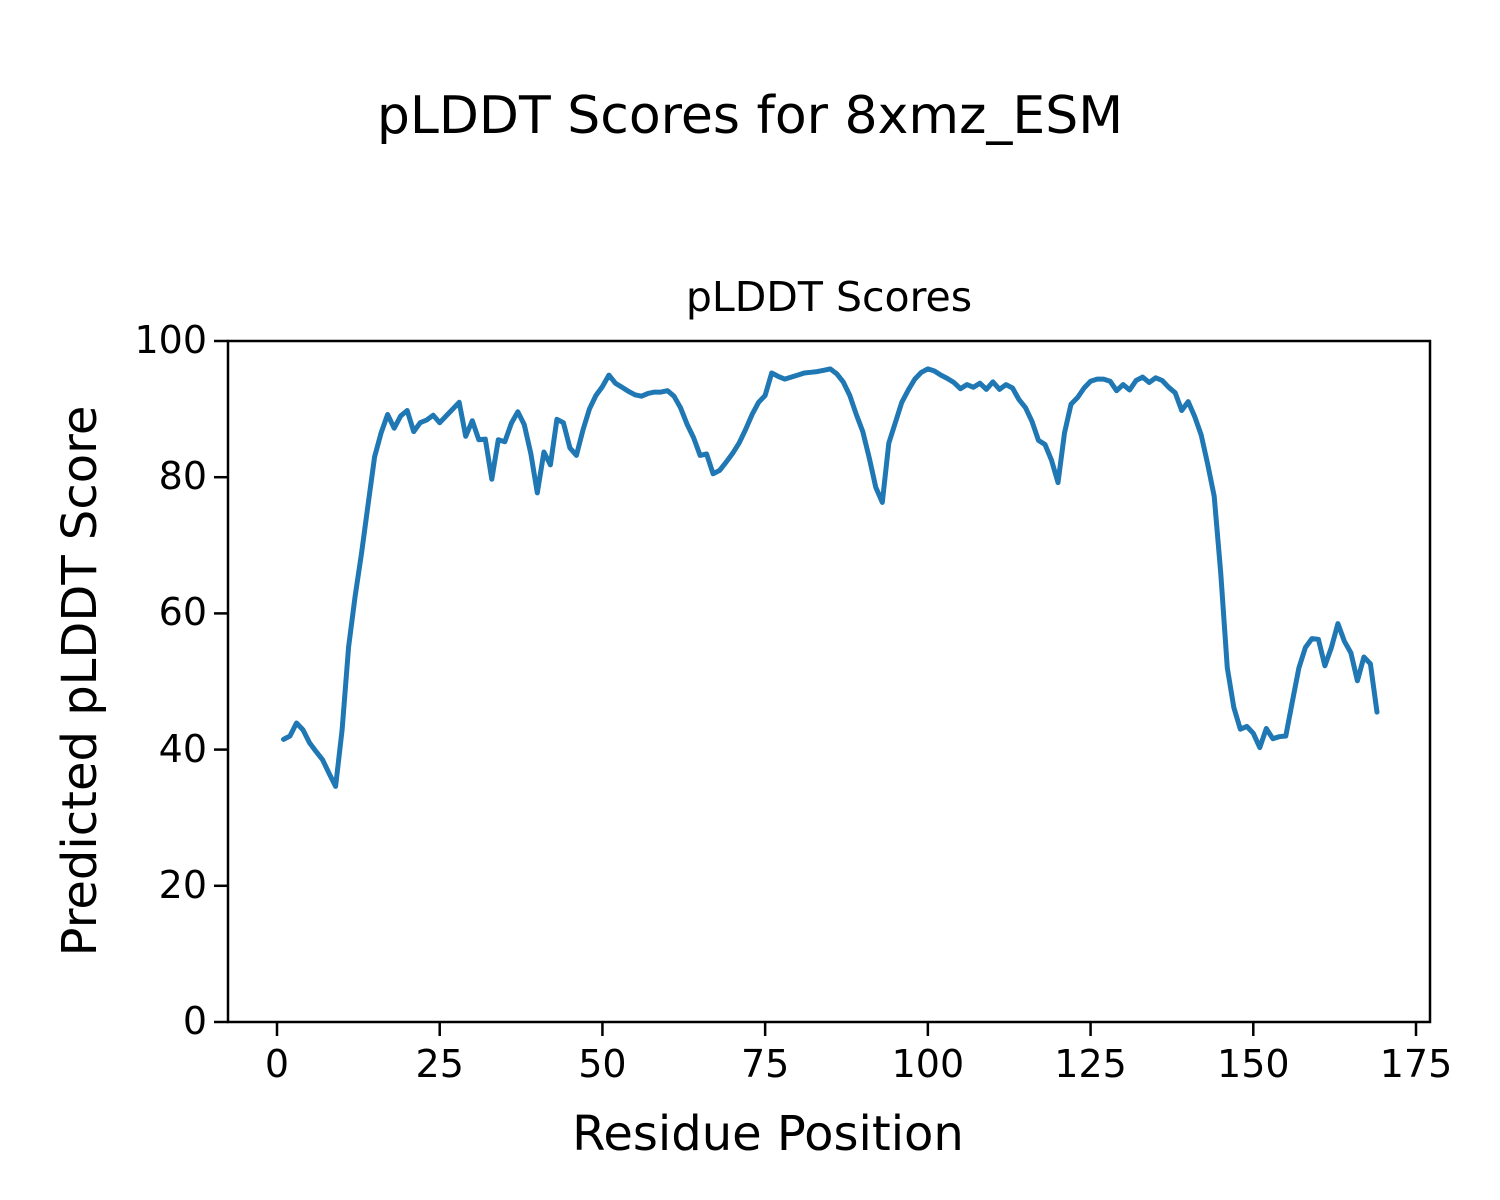 The width and height of the screenshot is (1500, 1200). Describe the element at coordinates (1253, 1064) in the screenshot. I see `x-tick-label: 150` at that location.